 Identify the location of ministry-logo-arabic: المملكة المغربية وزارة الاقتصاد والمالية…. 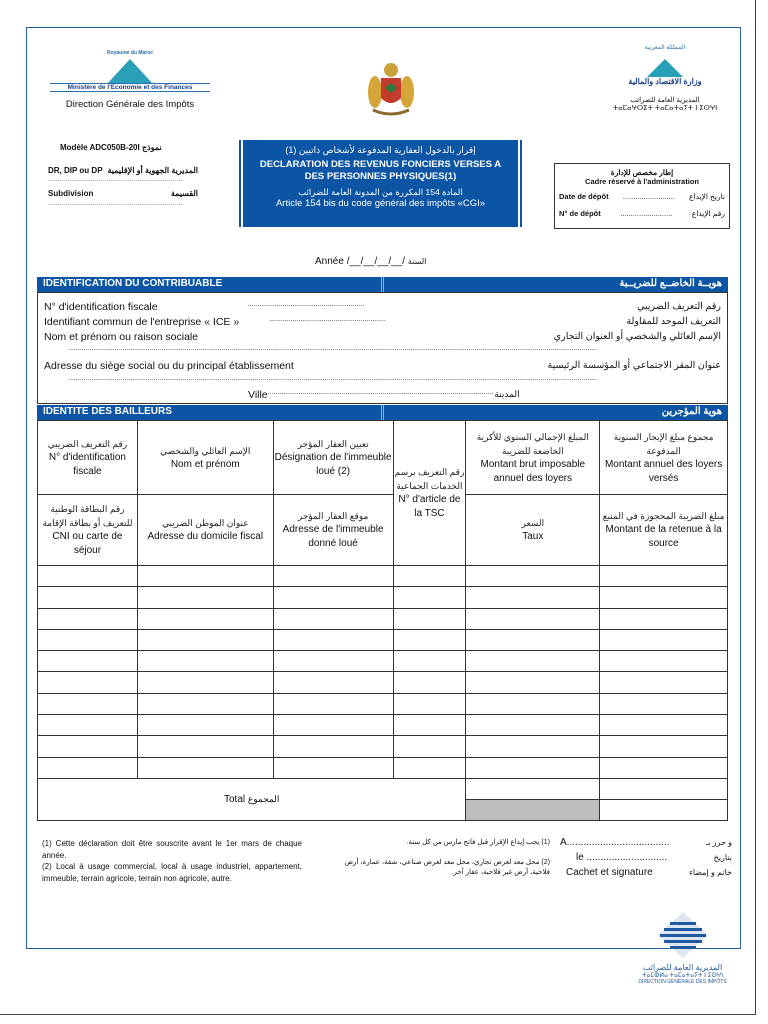
(665, 78).